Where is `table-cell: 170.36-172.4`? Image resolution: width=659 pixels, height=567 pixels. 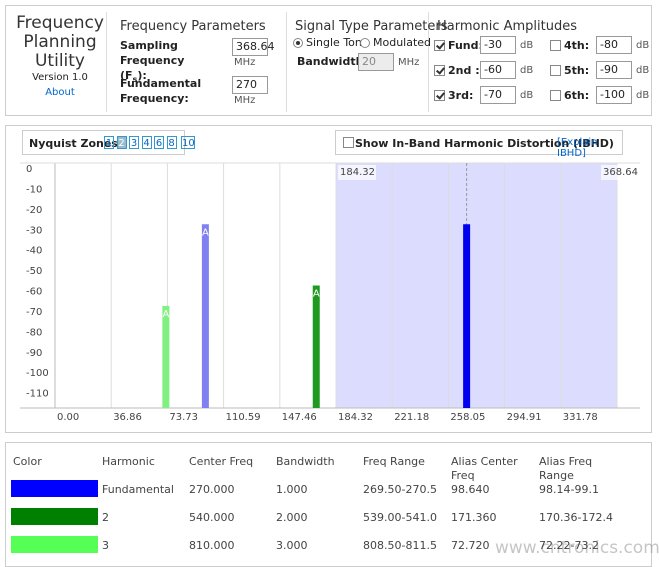
table-cell: 170.36-172.4 is located at coordinates (576, 517).